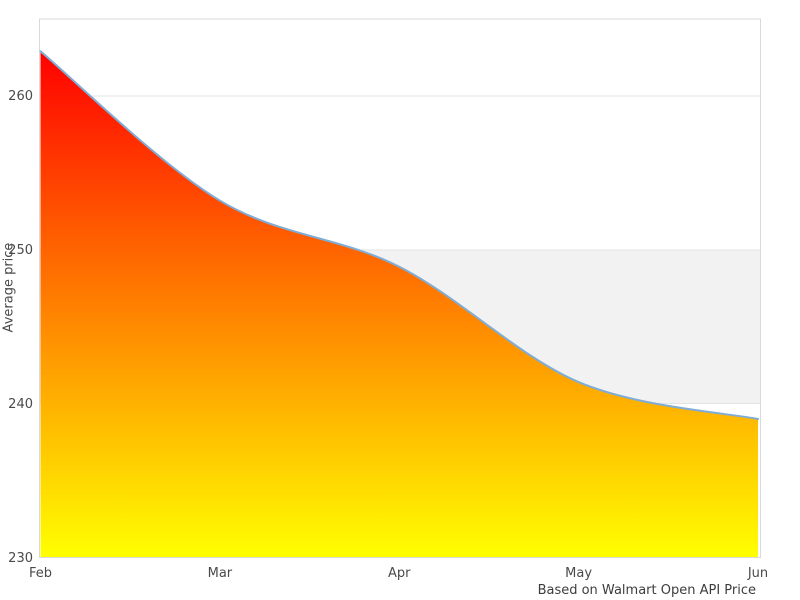 The image size is (800, 600). Describe the element at coordinates (220, 573) in the screenshot. I see `x-tick-label-mar: Mar` at that location.